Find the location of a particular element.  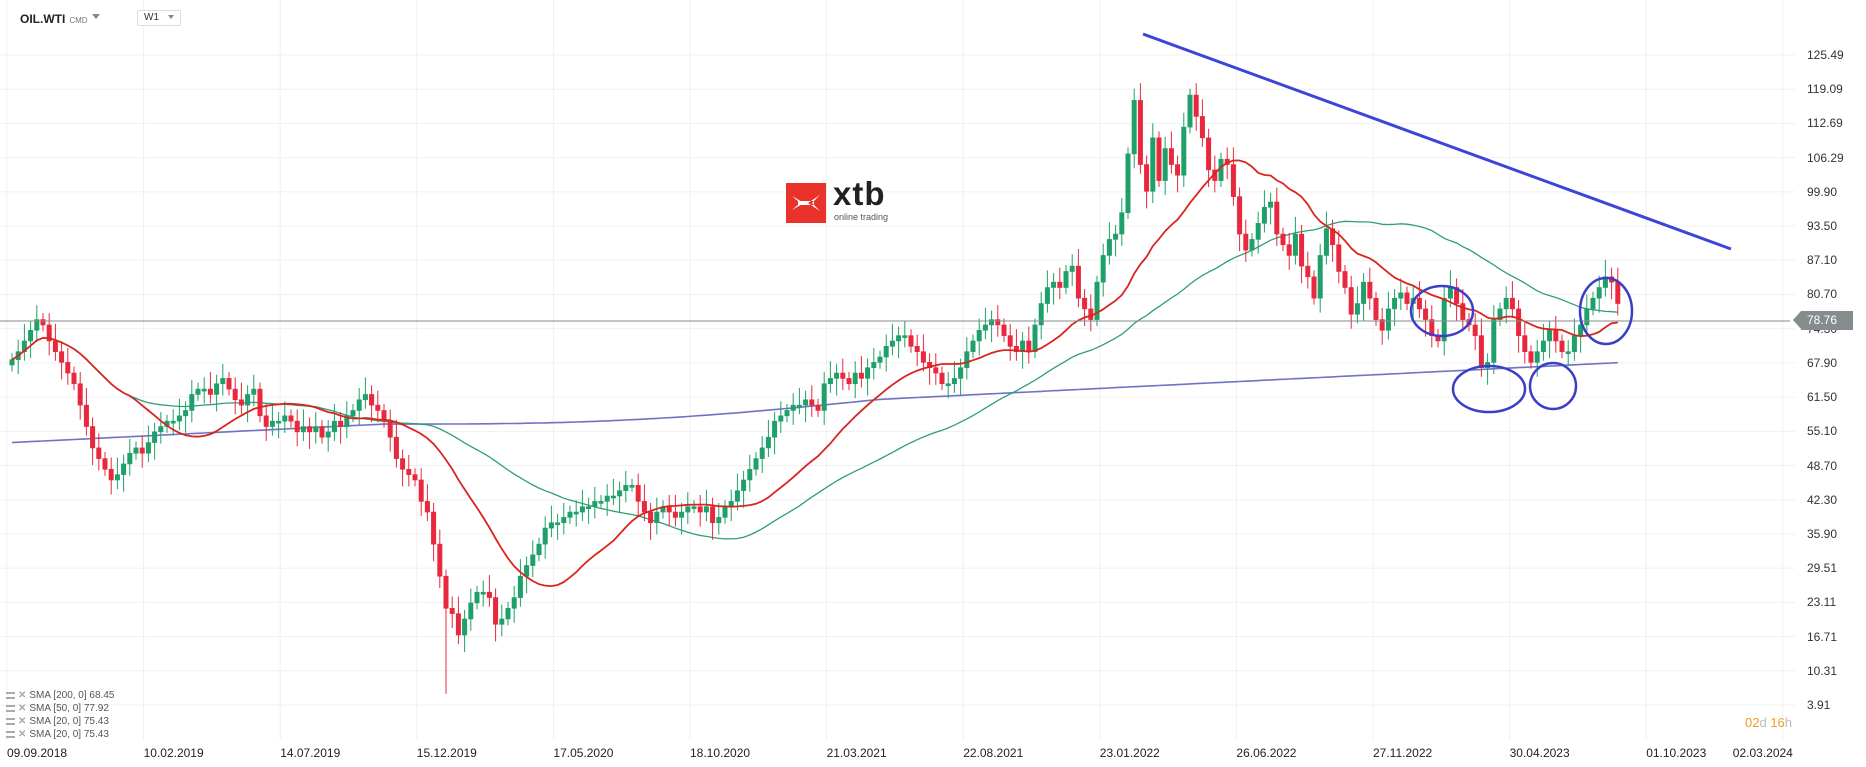

price-tick-label: 16.71 is located at coordinates (1822, 636).